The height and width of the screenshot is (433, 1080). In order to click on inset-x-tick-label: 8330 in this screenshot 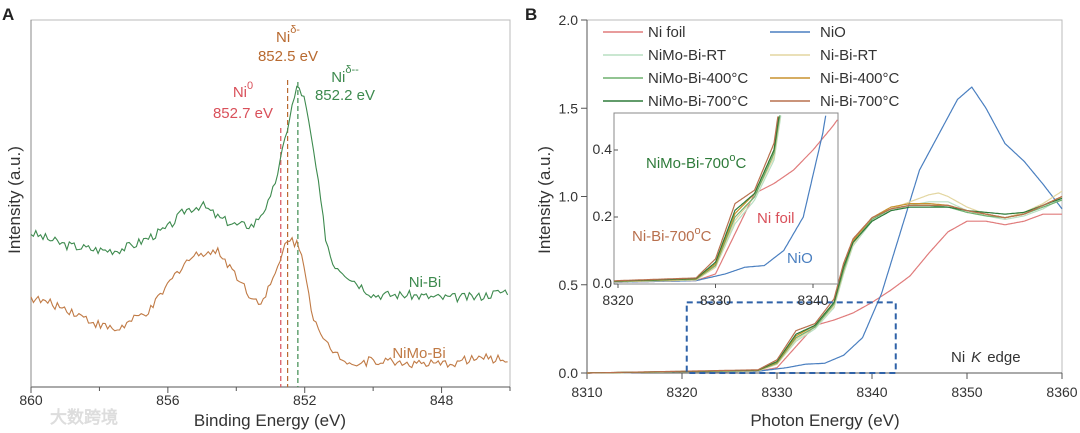, I will do `click(715, 300)`.